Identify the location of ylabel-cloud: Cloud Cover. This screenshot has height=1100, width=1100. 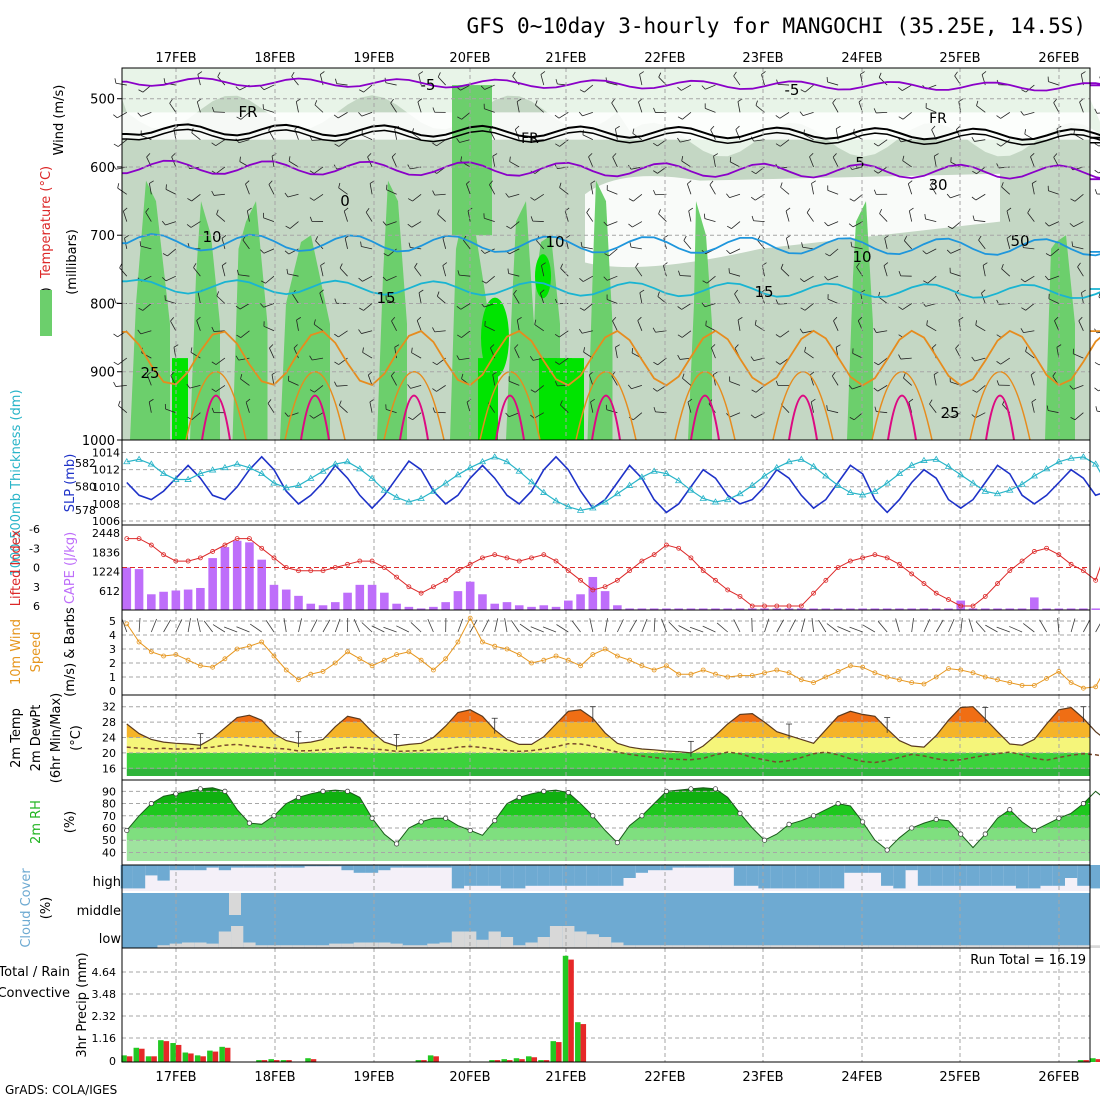
(26, 908).